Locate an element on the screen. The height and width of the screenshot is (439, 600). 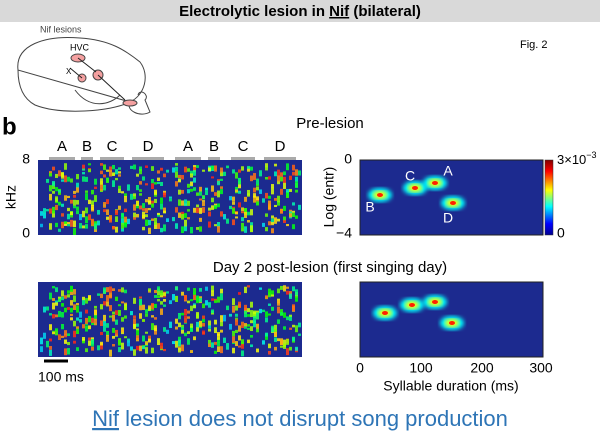
density-bg is located at coordinates (451, 319).